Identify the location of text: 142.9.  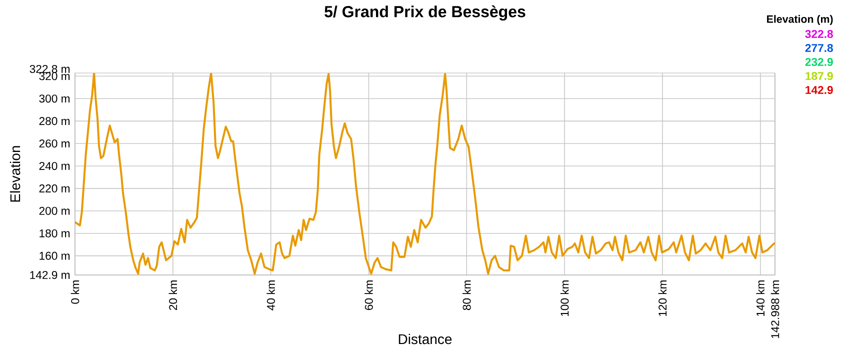
(819, 90).